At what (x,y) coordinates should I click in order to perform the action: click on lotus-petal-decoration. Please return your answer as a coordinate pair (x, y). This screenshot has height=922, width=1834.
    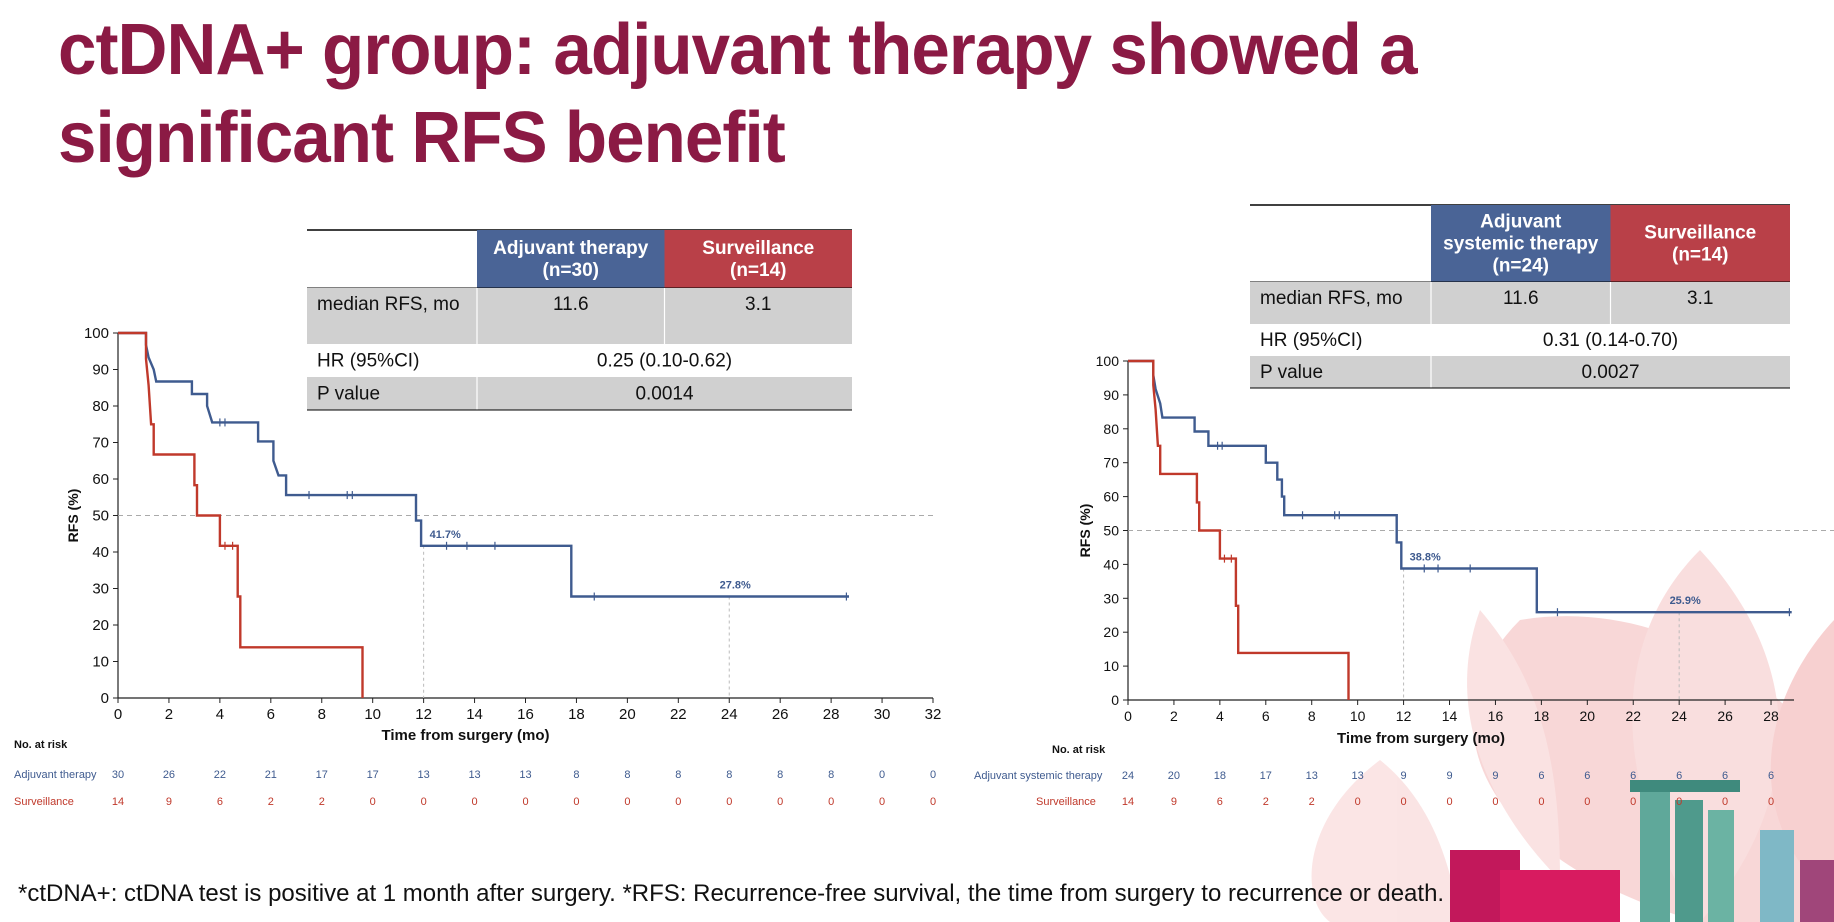
    Looking at the image, I should click on (1385, 841).